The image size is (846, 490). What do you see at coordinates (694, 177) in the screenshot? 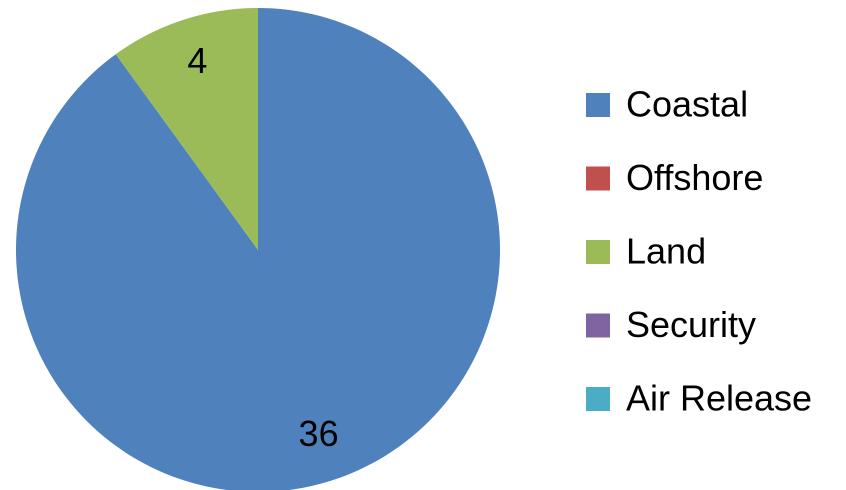
I see `legend-label: Offshore` at bounding box center [694, 177].